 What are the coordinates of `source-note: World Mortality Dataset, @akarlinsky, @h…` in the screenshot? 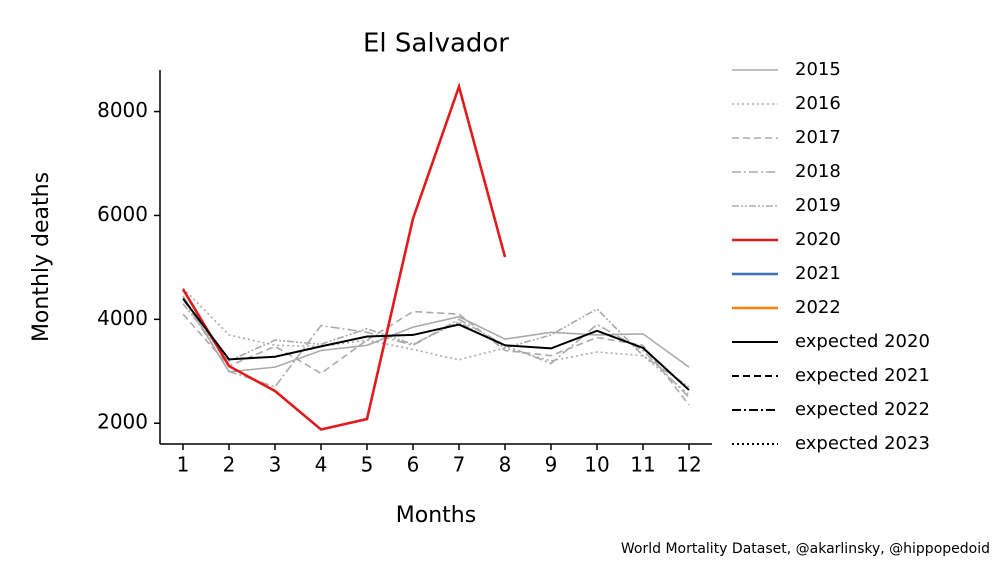 It's located at (805, 549).